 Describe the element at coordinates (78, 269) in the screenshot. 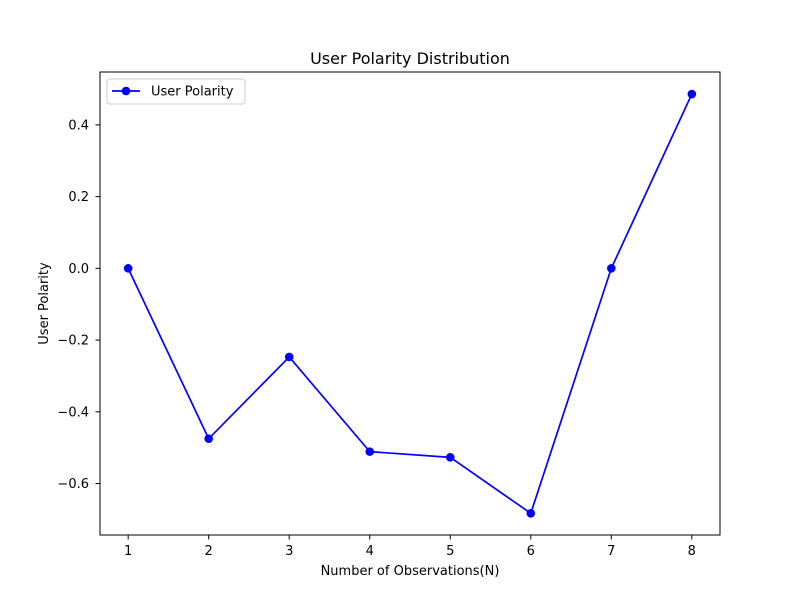

I see `y-tick-label: 0.0` at that location.